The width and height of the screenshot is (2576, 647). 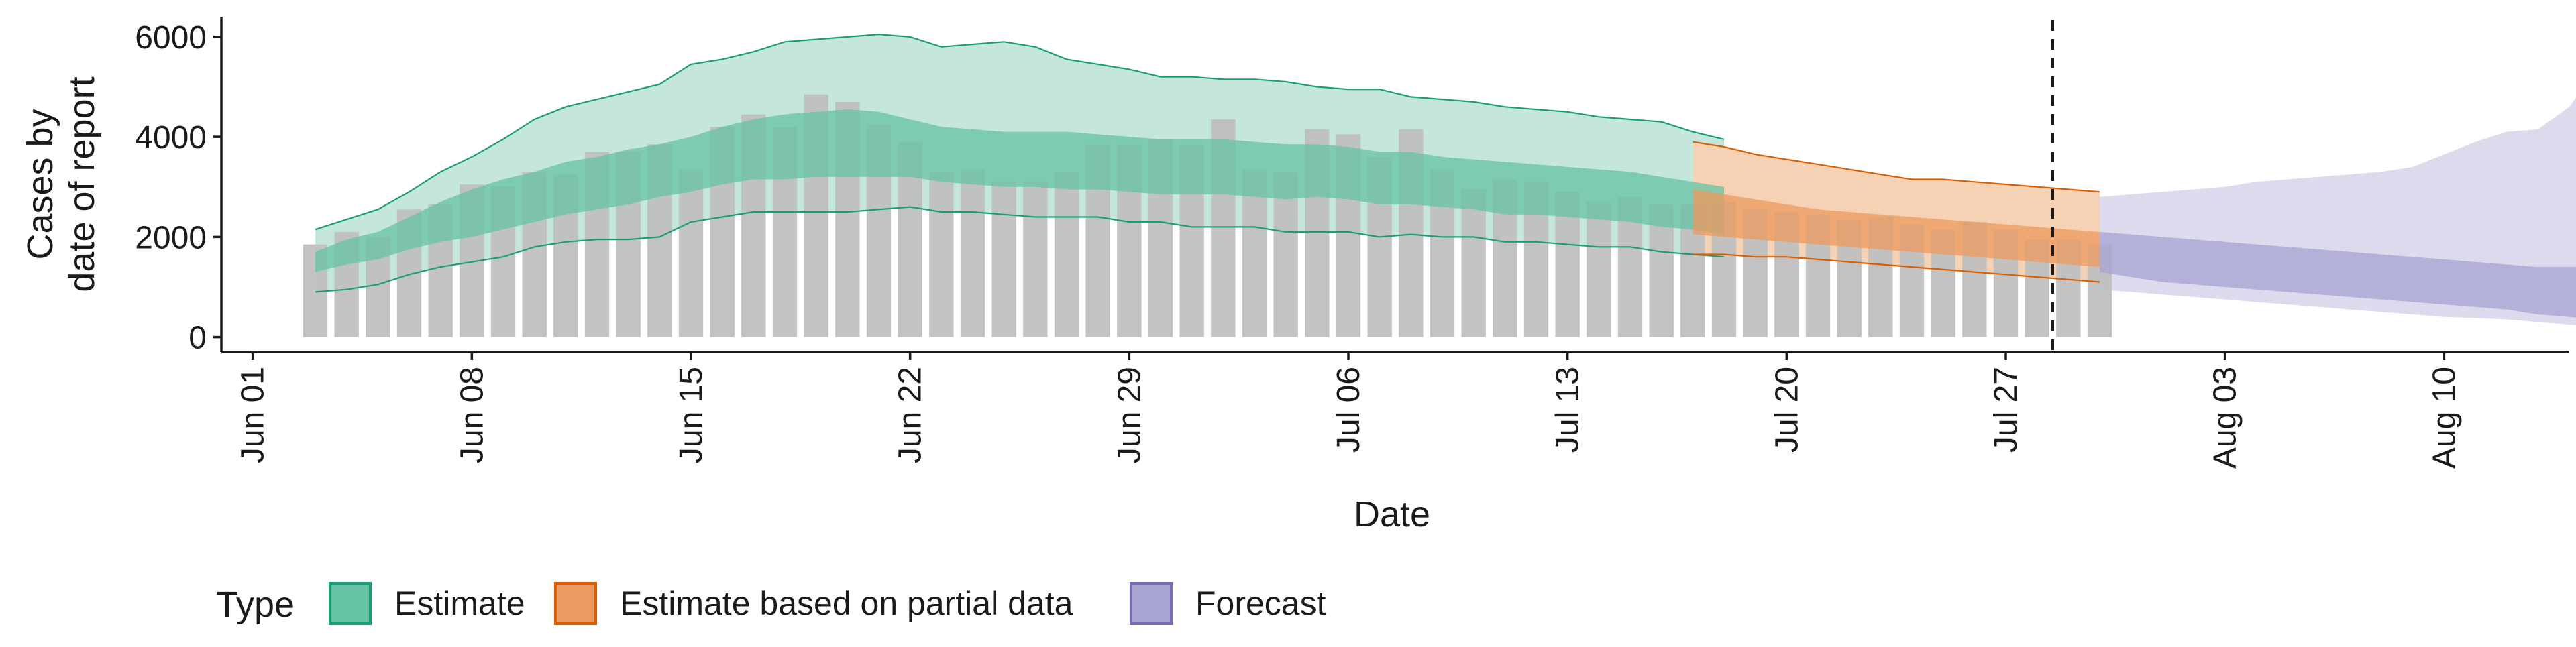 What do you see at coordinates (459, 603) in the screenshot?
I see `legend-label-estimate: Estimate` at bounding box center [459, 603].